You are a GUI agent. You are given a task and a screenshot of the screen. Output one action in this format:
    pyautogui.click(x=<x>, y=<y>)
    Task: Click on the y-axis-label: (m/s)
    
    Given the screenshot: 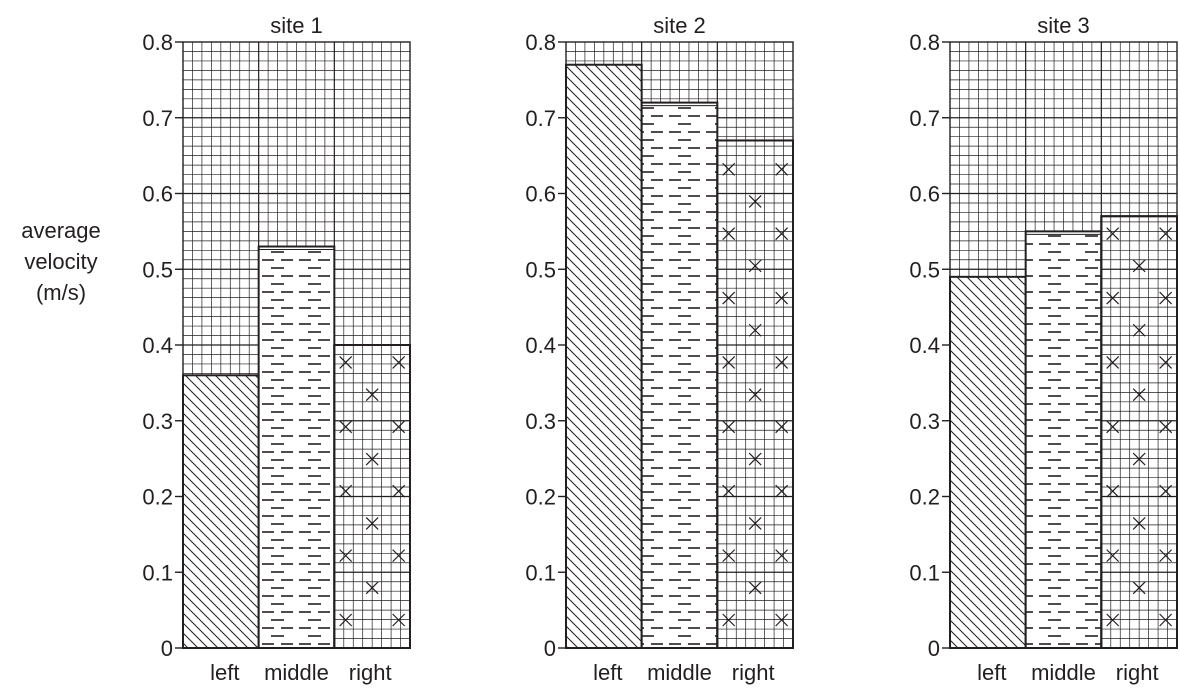 What is the action you would take?
    pyautogui.click(x=61, y=292)
    